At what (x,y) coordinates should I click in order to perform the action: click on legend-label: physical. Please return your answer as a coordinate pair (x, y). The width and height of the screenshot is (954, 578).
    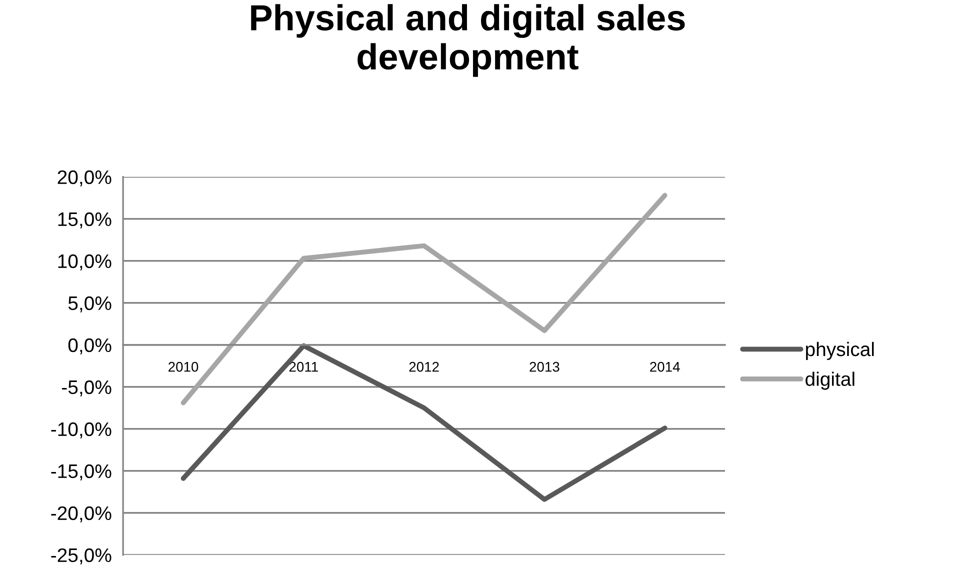
    Looking at the image, I should click on (840, 351).